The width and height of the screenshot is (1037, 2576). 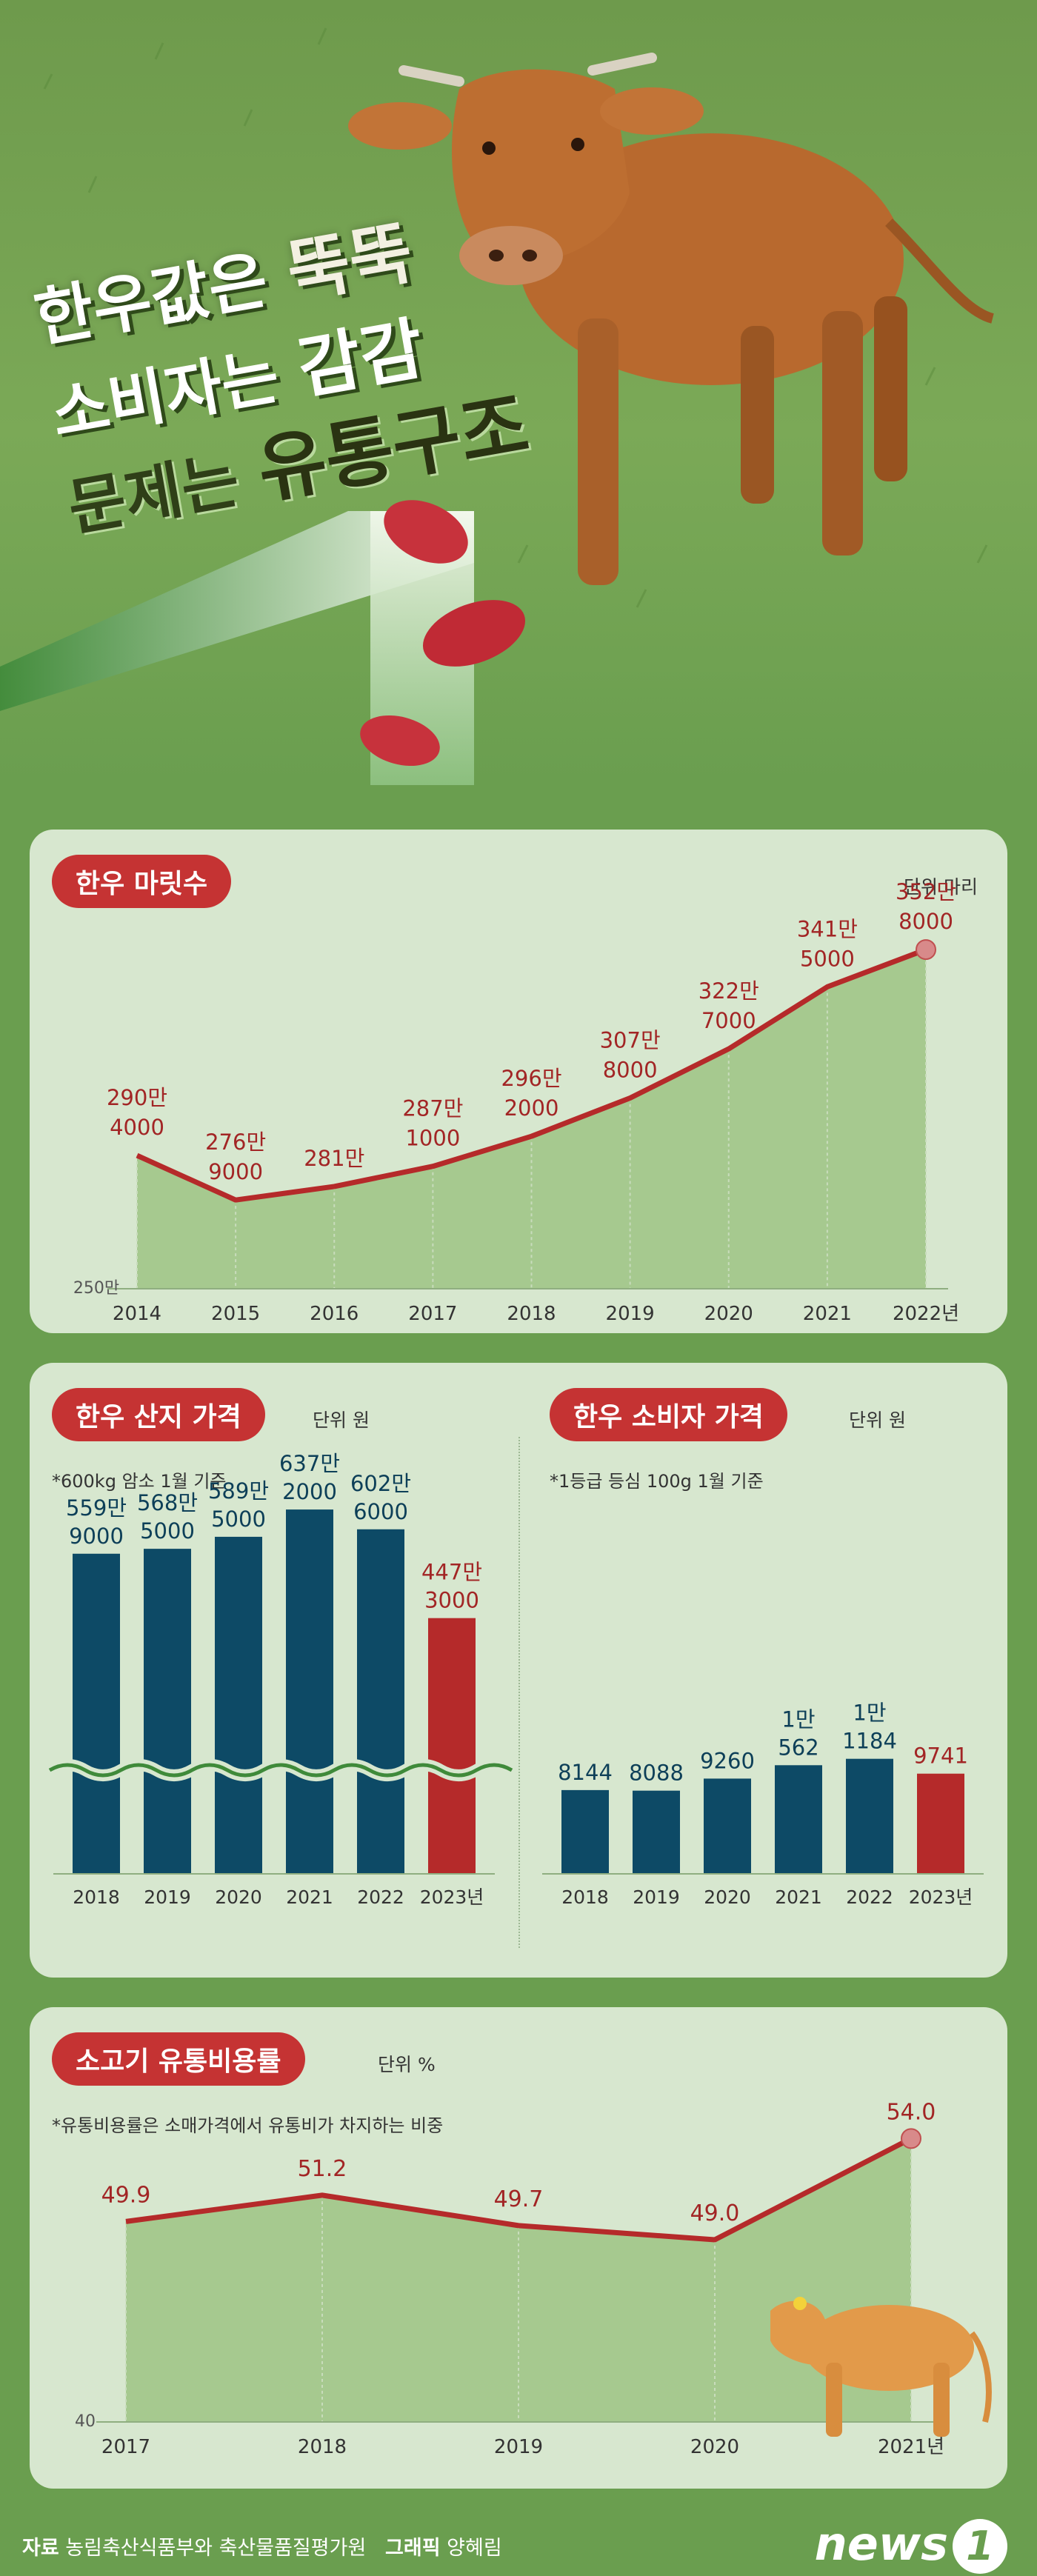 What do you see at coordinates (178, 2059) in the screenshot?
I see `chart-title-distribution-cost: 소고기 유통비용률` at bounding box center [178, 2059].